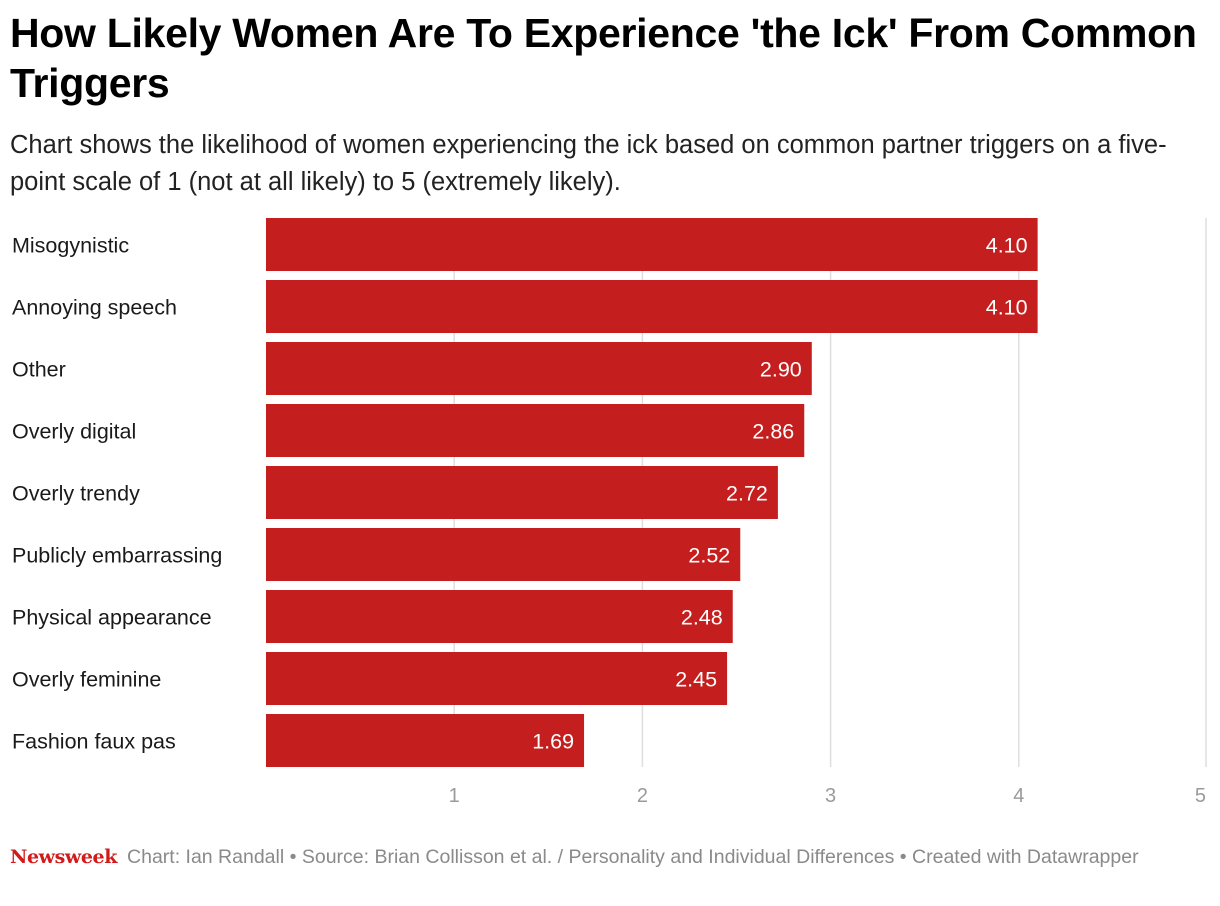  What do you see at coordinates (702, 618) in the screenshot?
I see `bar-value-label: 2.48` at bounding box center [702, 618].